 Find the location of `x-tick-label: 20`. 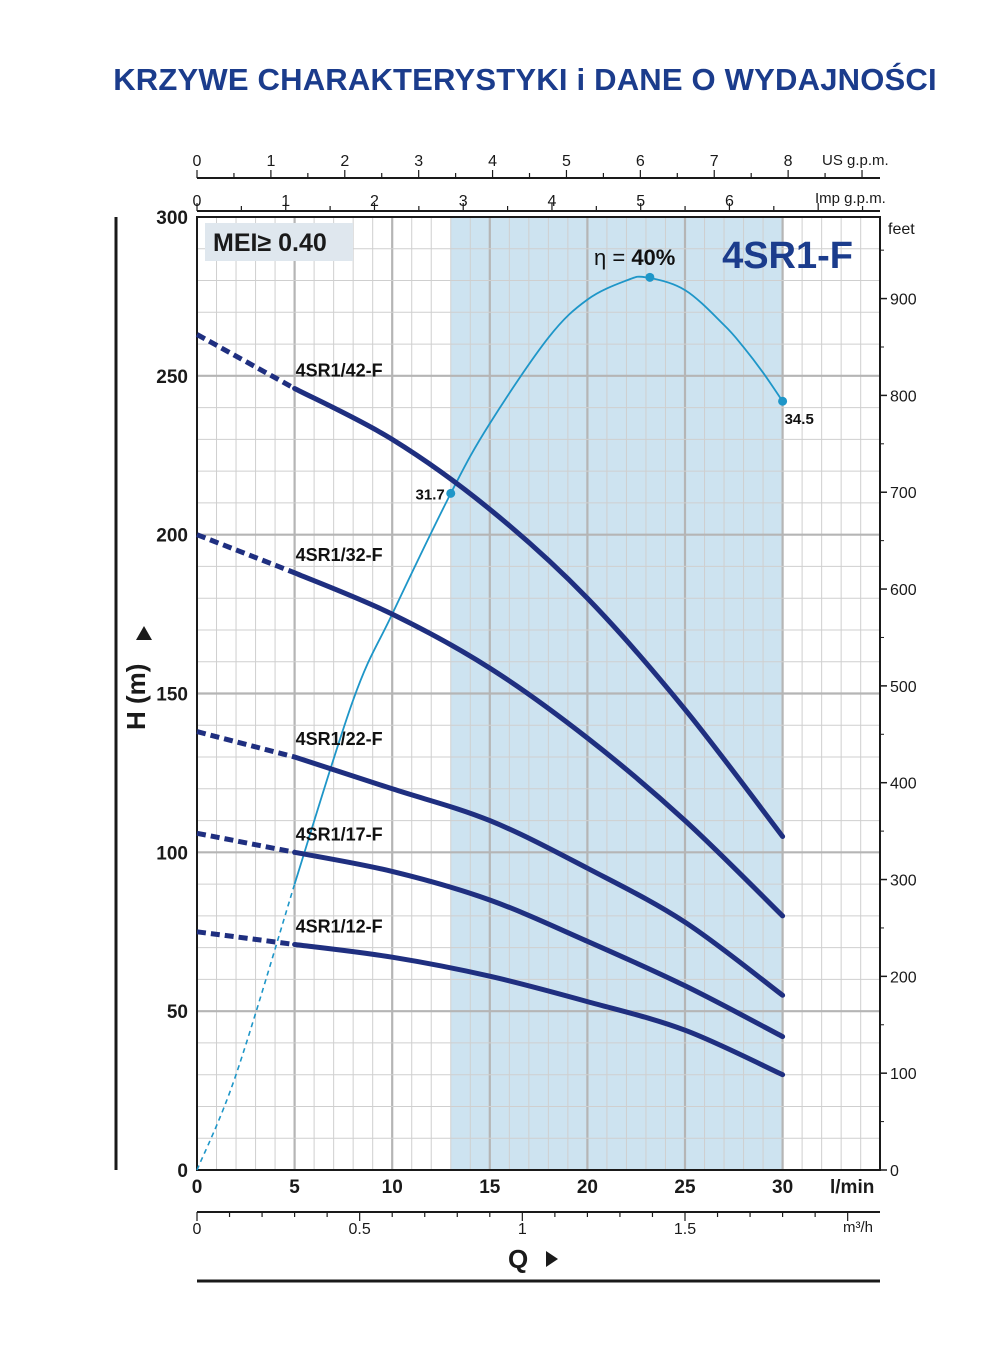

x-tick-label: 20 is located at coordinates (587, 1187).